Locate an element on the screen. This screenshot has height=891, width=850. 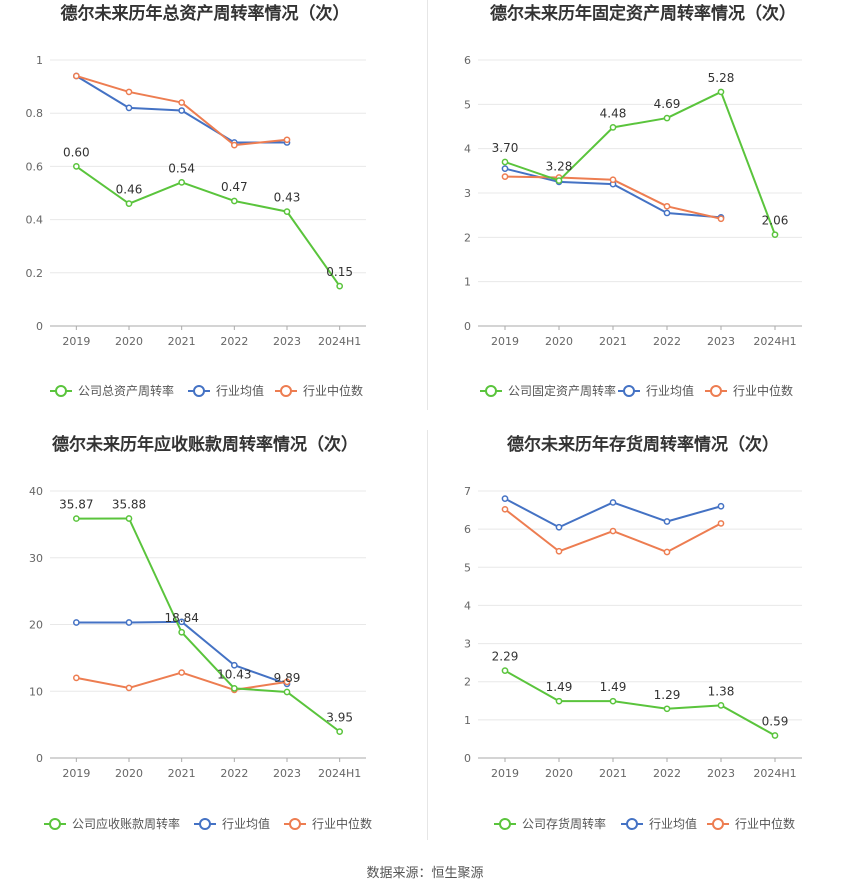
legend-label: 公司固定资产周转率 is located at coordinates (562, 390).